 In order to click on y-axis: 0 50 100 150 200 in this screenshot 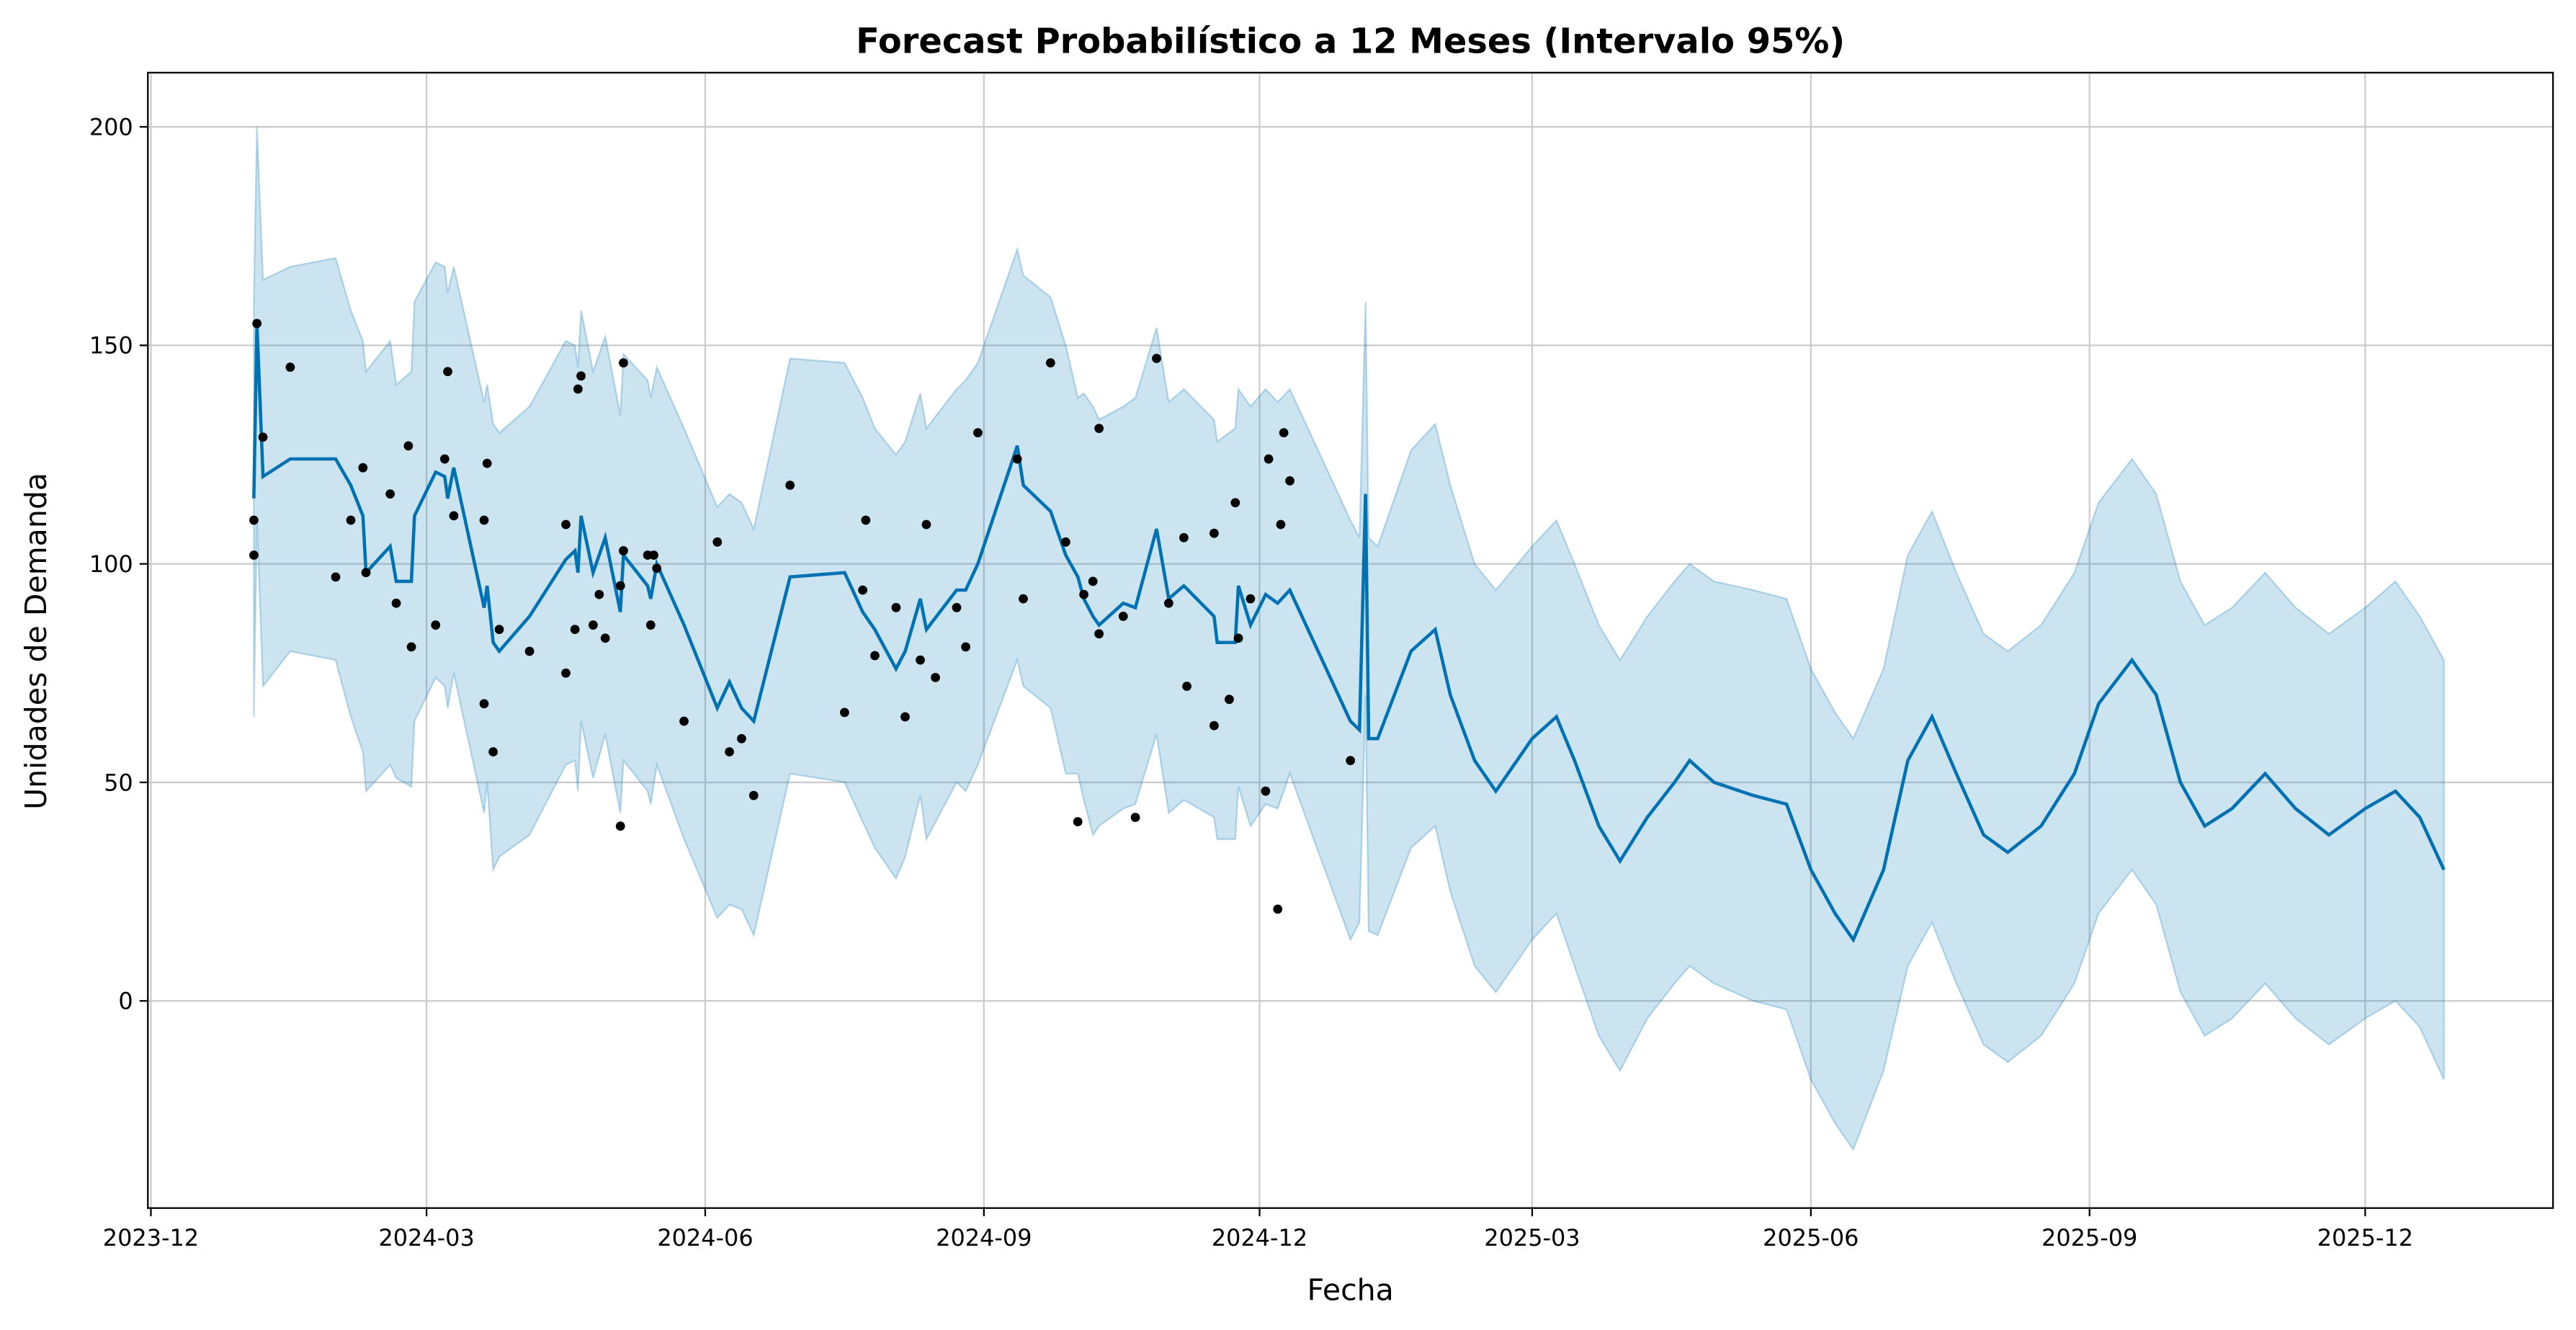, I will do `click(118, 564)`.